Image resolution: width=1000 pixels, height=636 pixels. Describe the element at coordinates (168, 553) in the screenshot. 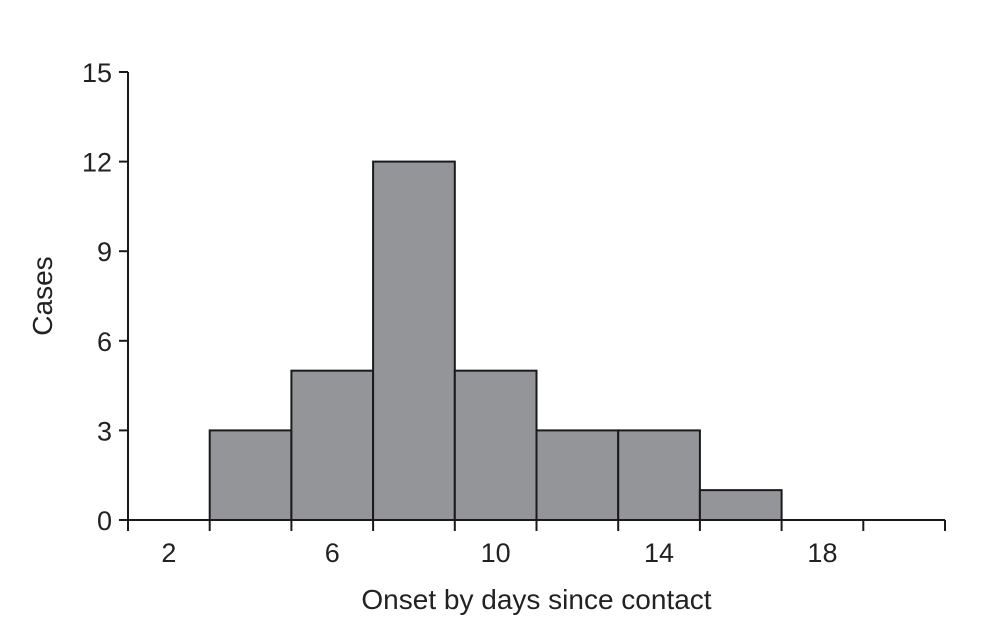

I see `x-tick-label-2: 2` at that location.